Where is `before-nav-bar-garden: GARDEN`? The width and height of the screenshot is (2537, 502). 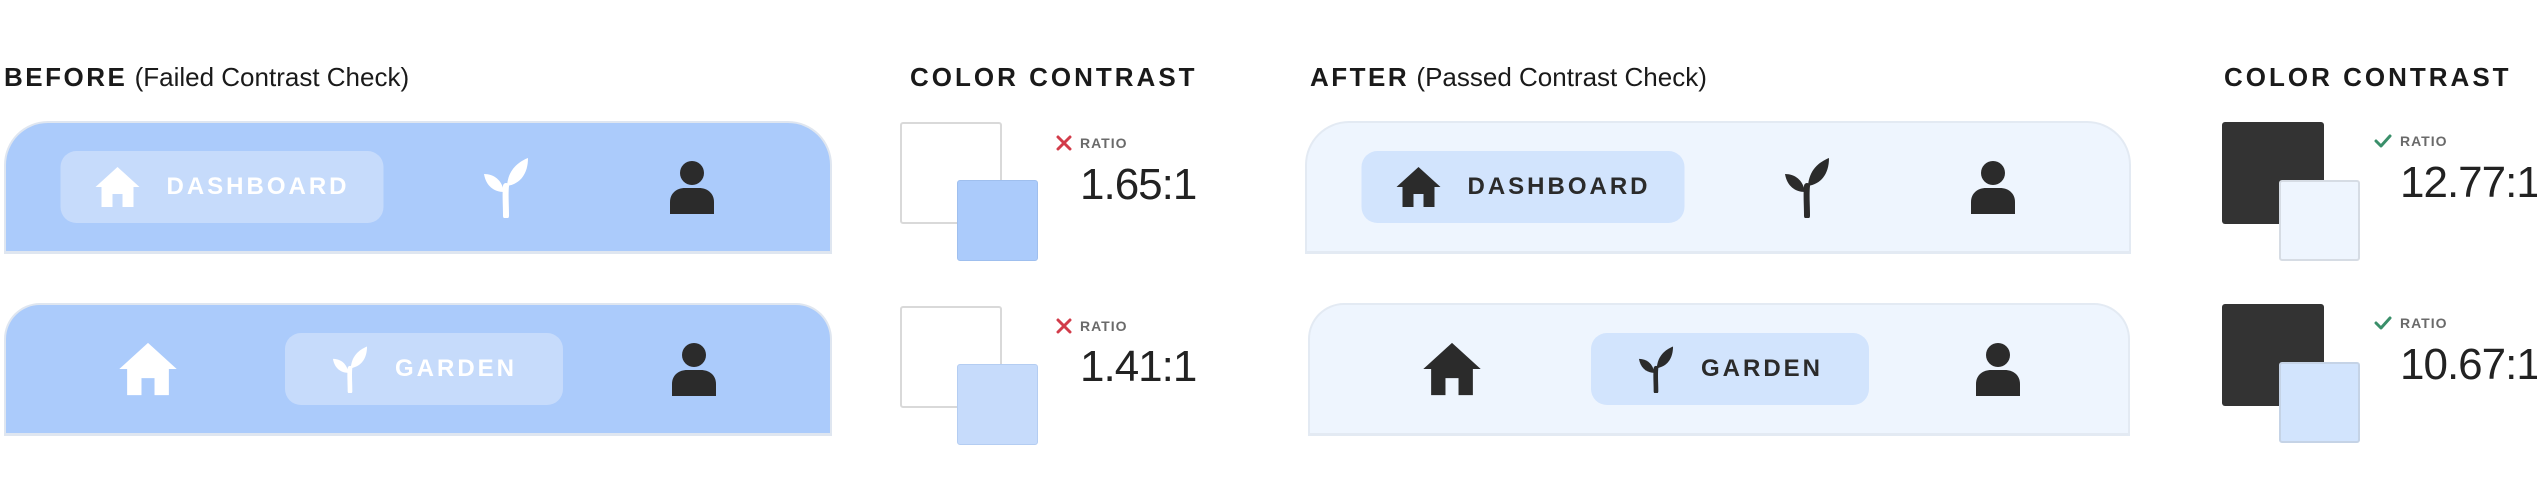
before-nav-bar-garden: GARDEN is located at coordinates (418, 369).